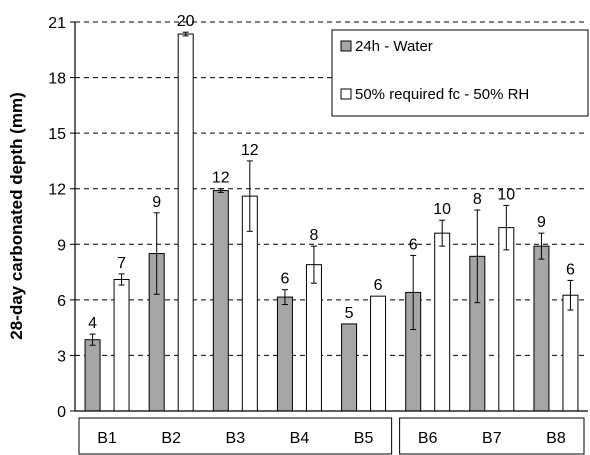  I want to click on legend-box, so click(460, 73).